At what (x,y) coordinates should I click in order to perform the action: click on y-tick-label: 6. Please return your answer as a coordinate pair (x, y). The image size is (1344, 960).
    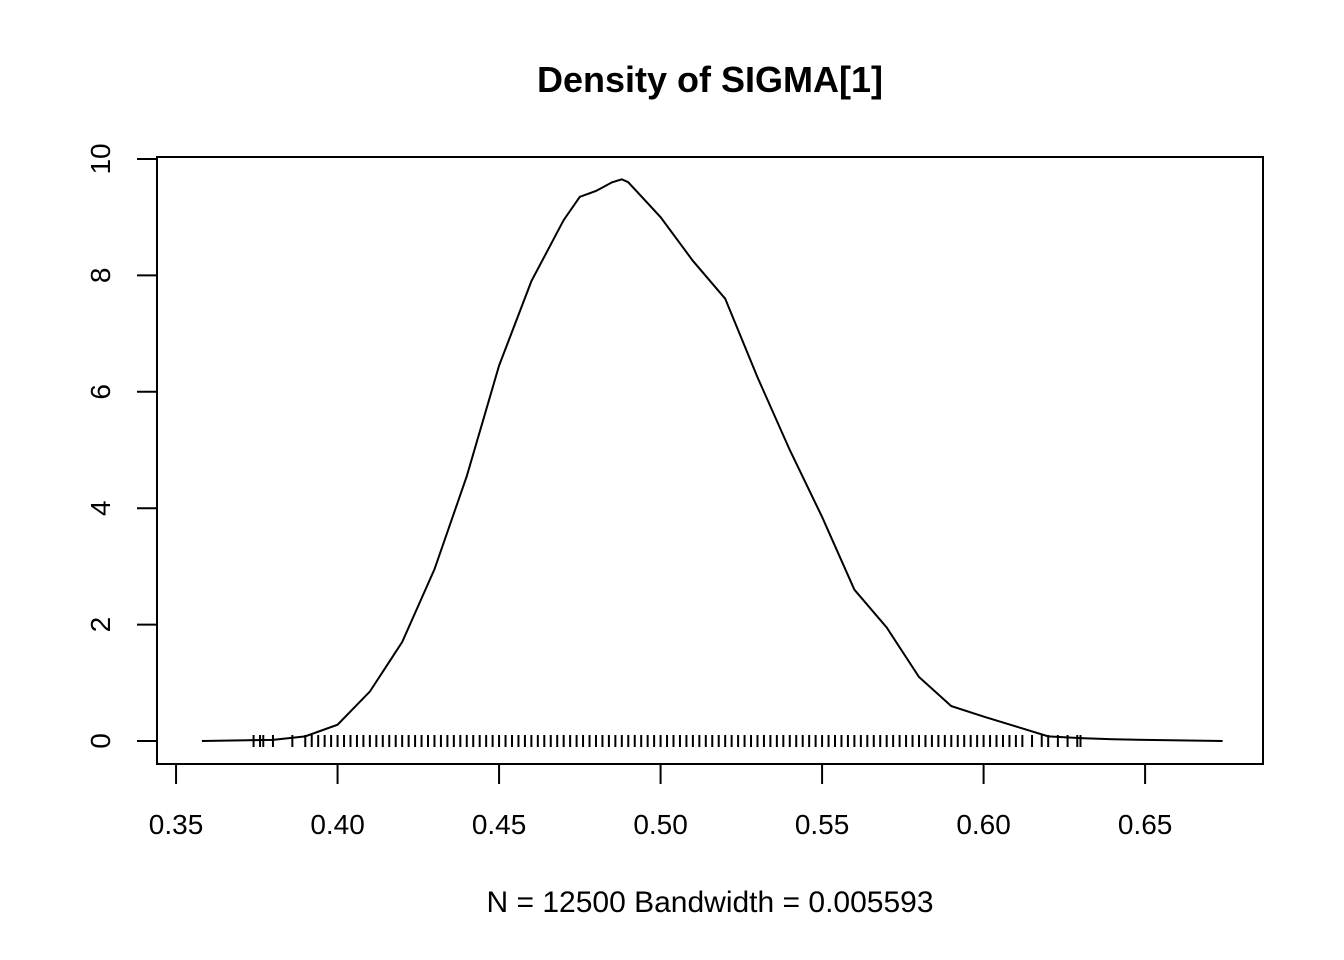
    Looking at the image, I should click on (100, 392).